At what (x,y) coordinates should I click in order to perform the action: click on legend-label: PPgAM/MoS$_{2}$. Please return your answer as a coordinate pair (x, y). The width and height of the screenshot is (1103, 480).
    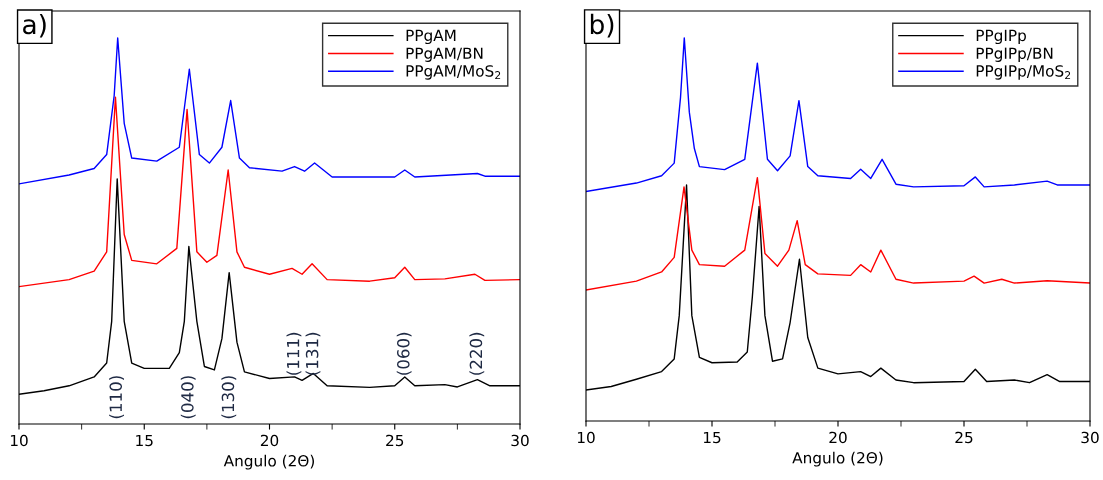
    Looking at the image, I should click on (453, 72).